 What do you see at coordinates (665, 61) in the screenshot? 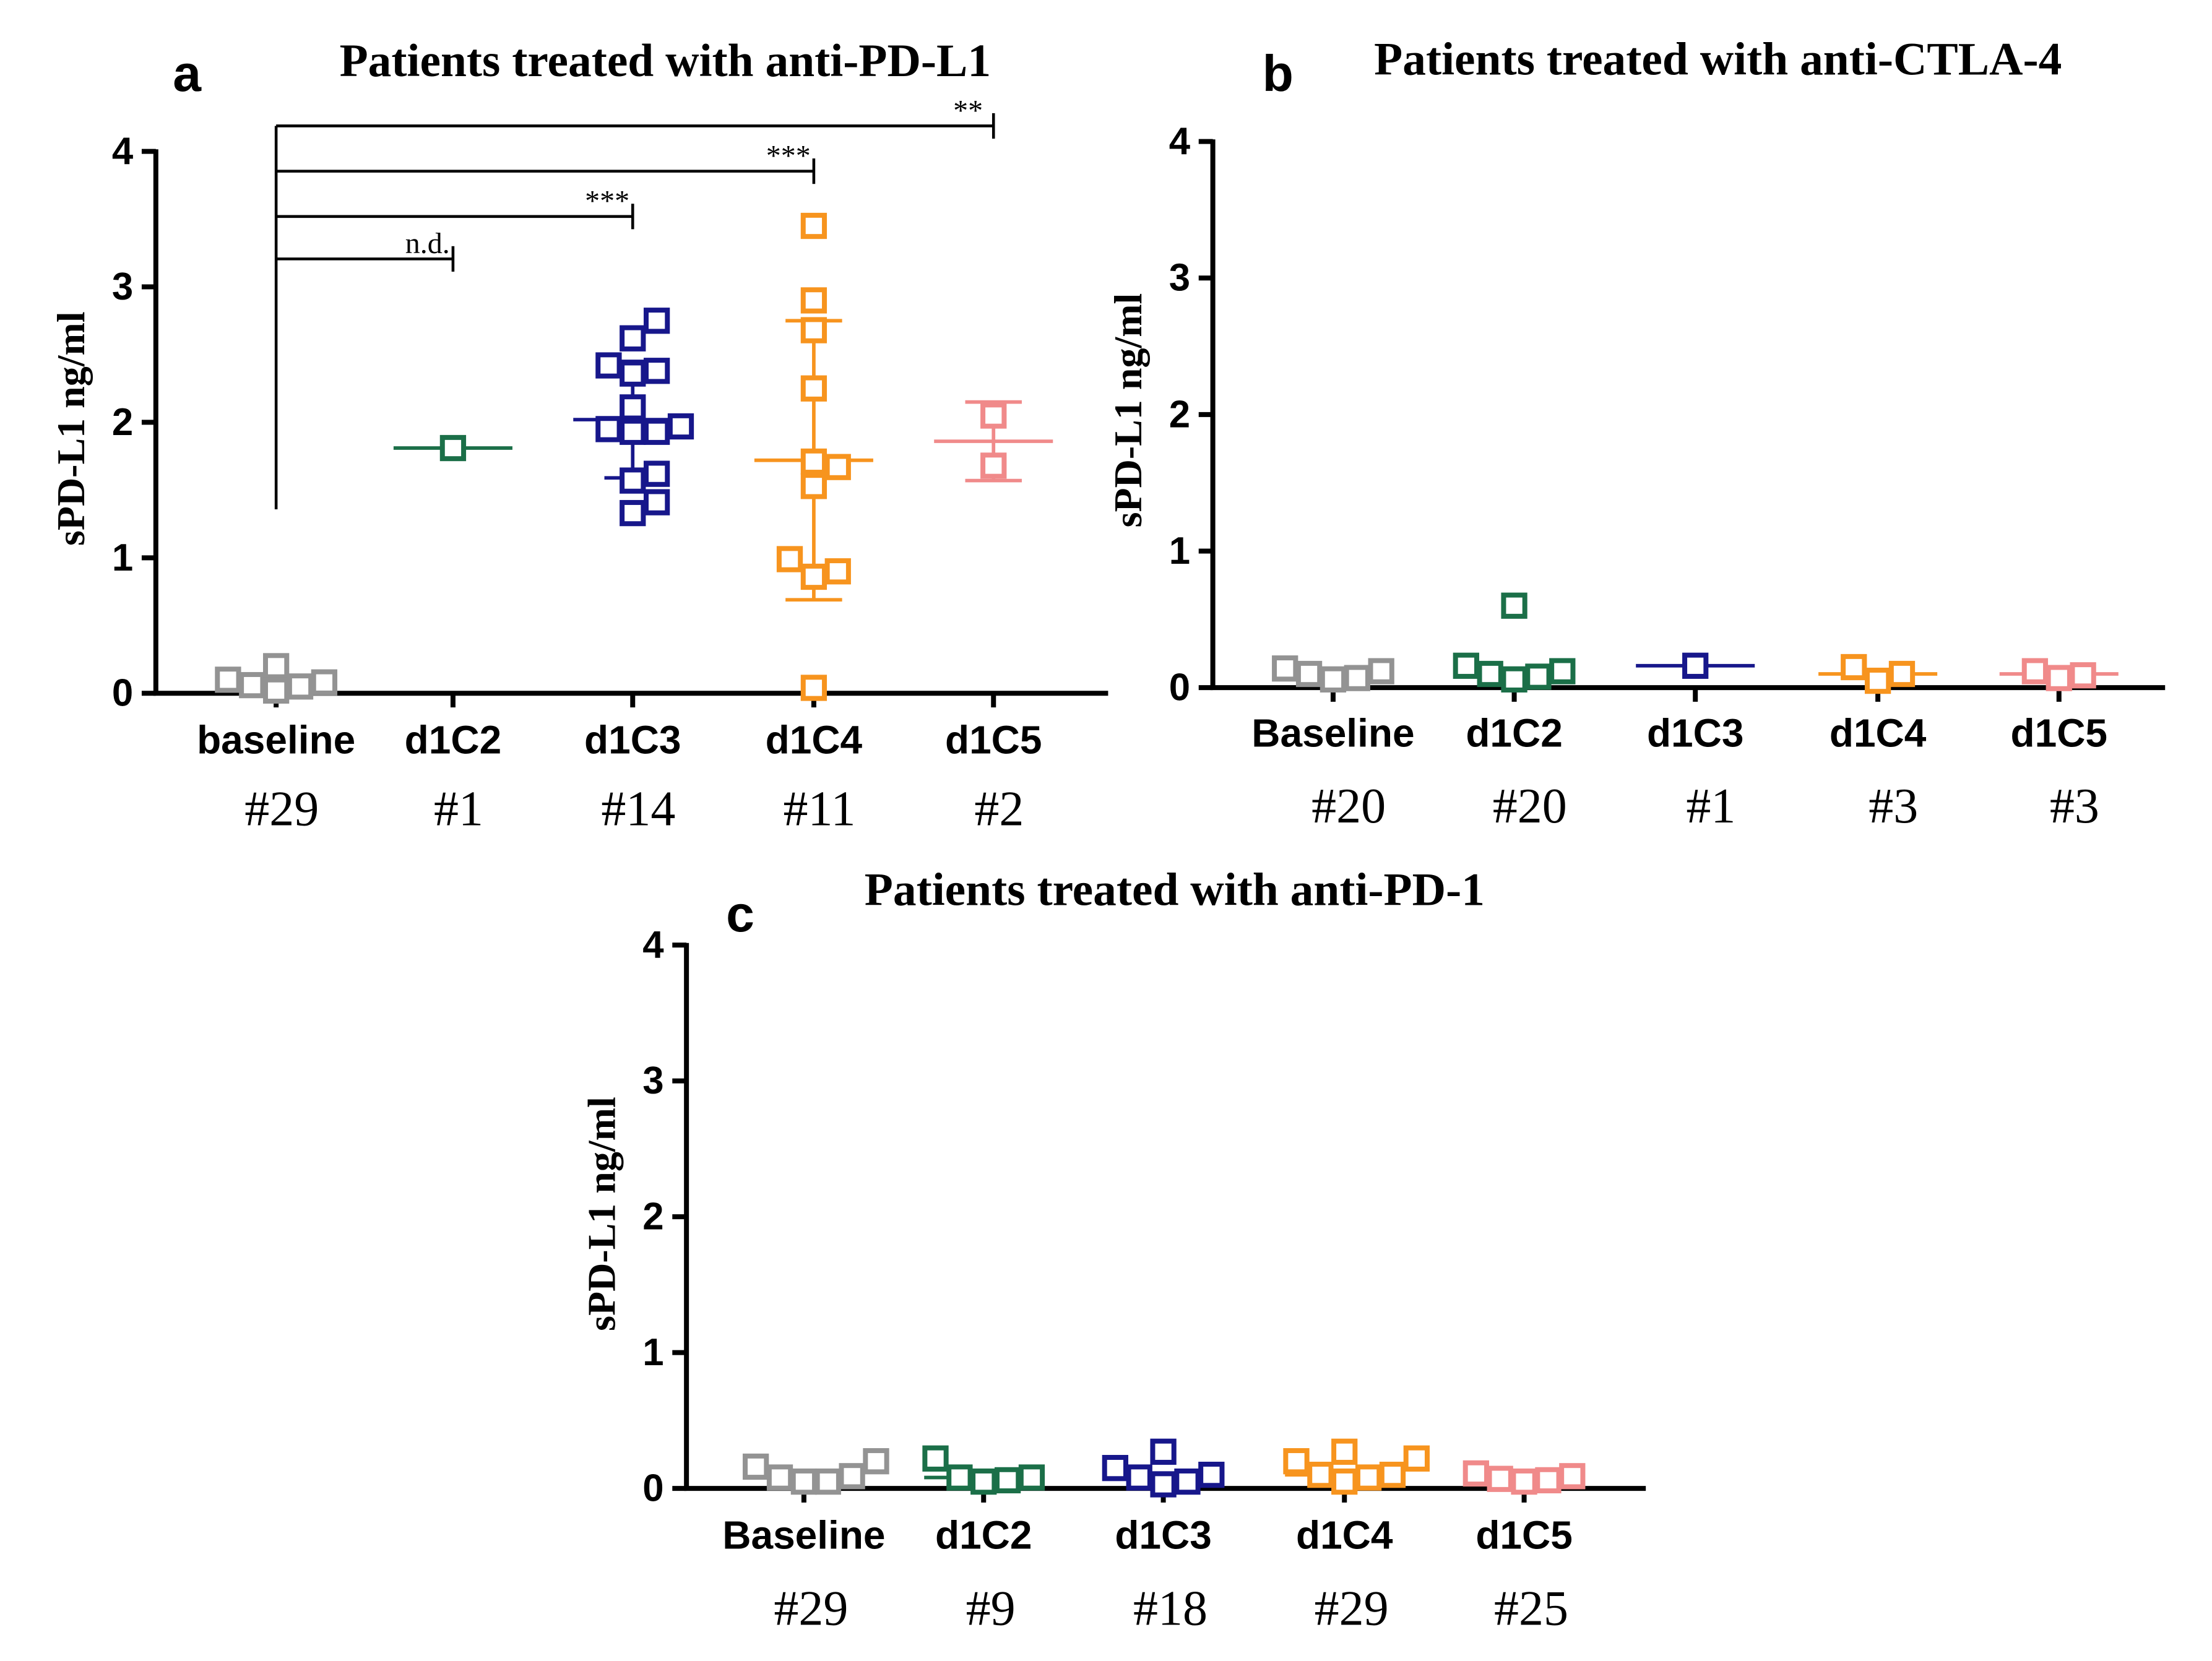
I see `panel-title: Patients treated with anti-PD-L1` at bounding box center [665, 61].